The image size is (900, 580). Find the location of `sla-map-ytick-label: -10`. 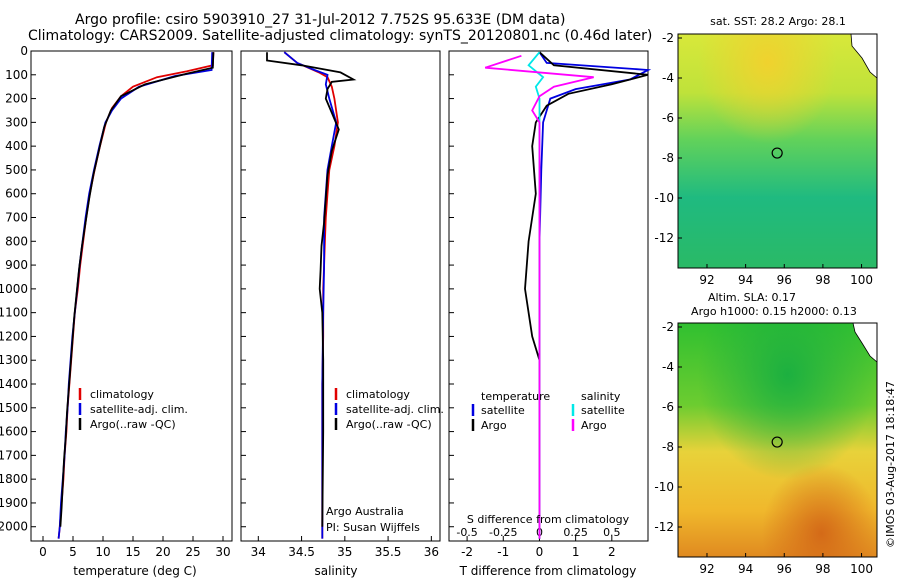

sla-map-ytick-label: -10 is located at coordinates (664, 487).